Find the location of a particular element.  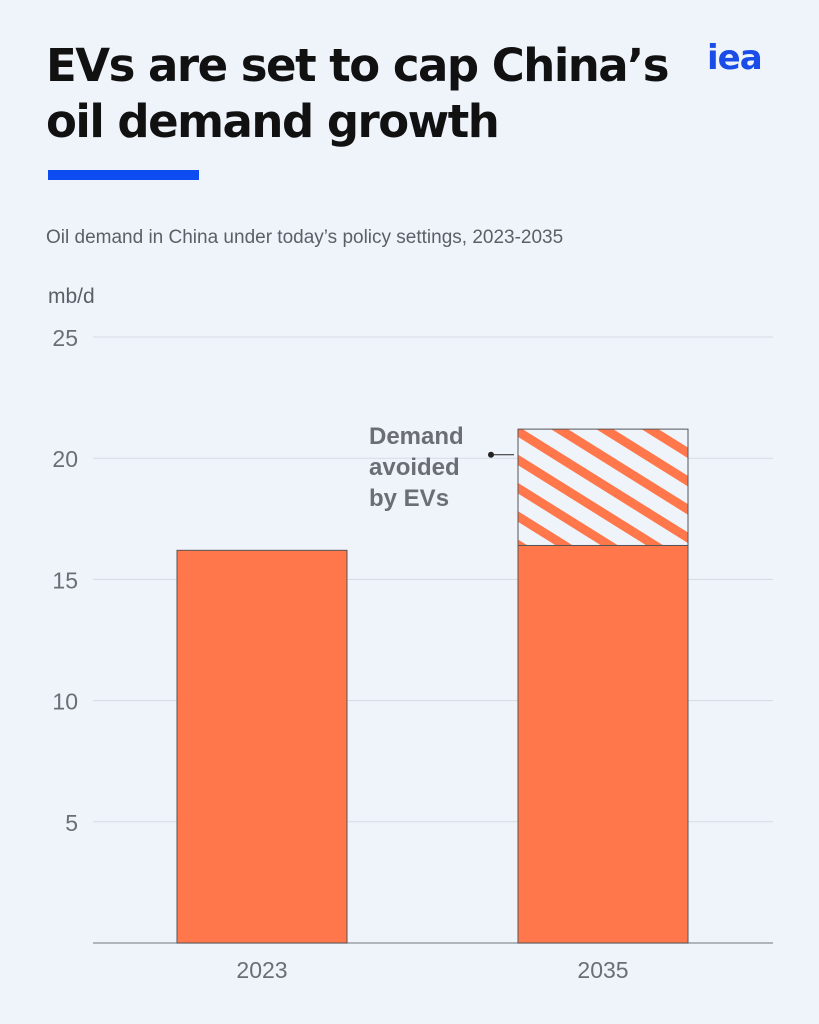

y-tick-label: 10 is located at coordinates (65, 702).